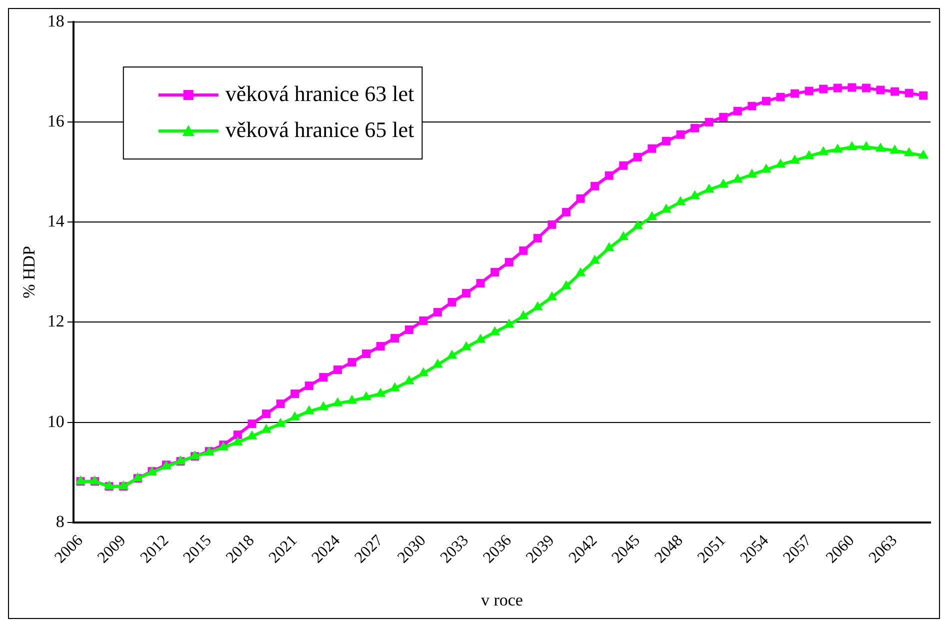 The image size is (948, 627). Describe the element at coordinates (29, 272) in the screenshot. I see `y-axis-title: % HDP` at that location.